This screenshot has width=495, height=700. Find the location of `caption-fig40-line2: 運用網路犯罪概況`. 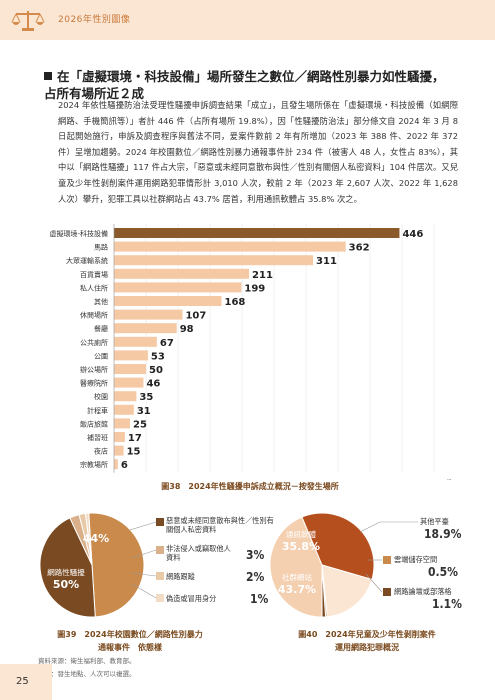

caption-fig40-line2: 運用網路犯罪概況 is located at coordinates (367, 647).